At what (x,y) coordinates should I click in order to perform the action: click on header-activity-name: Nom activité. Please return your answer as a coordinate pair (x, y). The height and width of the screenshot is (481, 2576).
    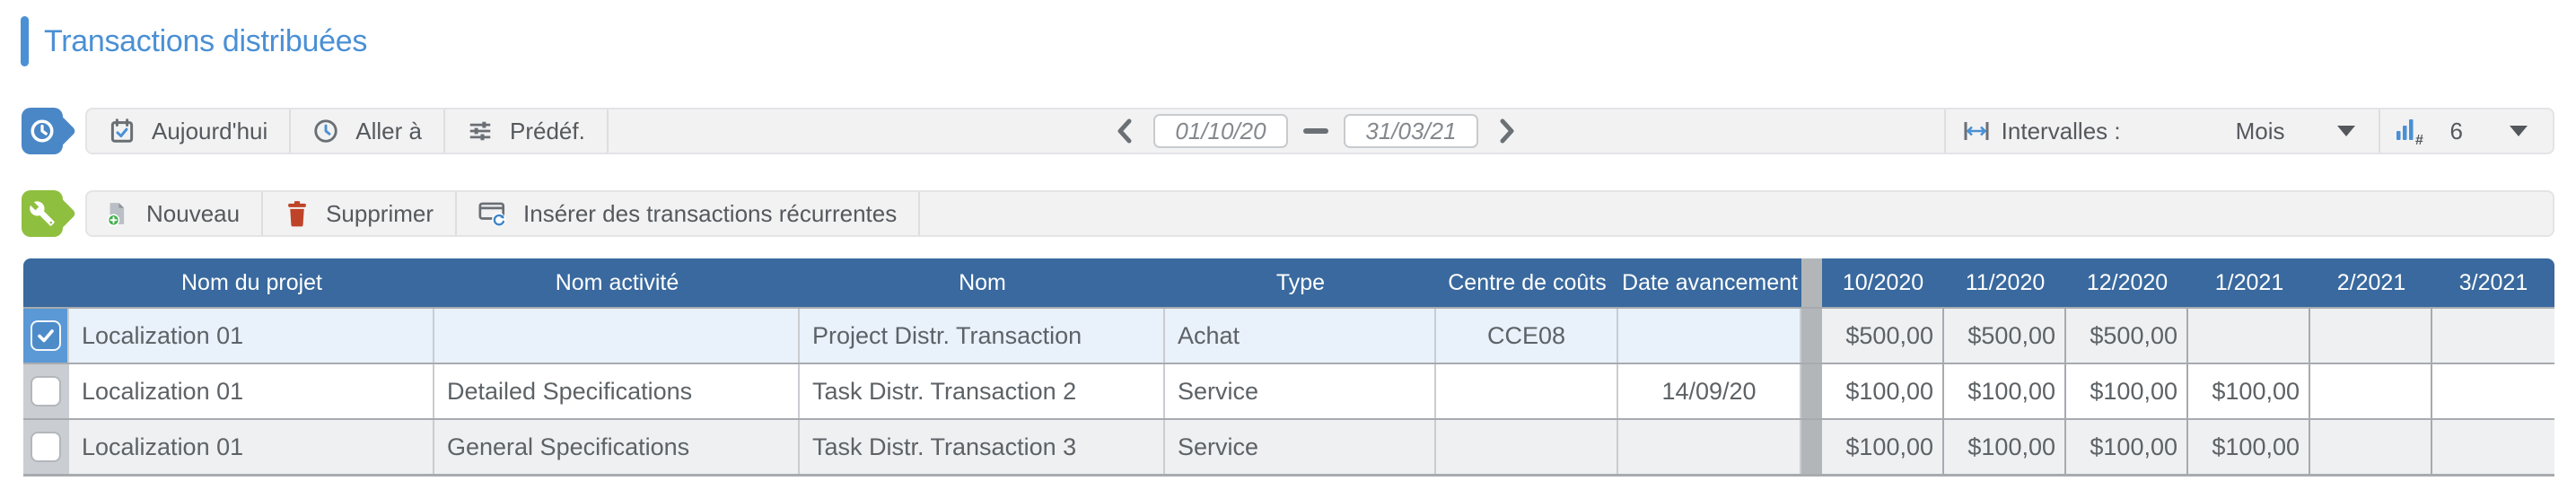
    Looking at the image, I should click on (617, 282).